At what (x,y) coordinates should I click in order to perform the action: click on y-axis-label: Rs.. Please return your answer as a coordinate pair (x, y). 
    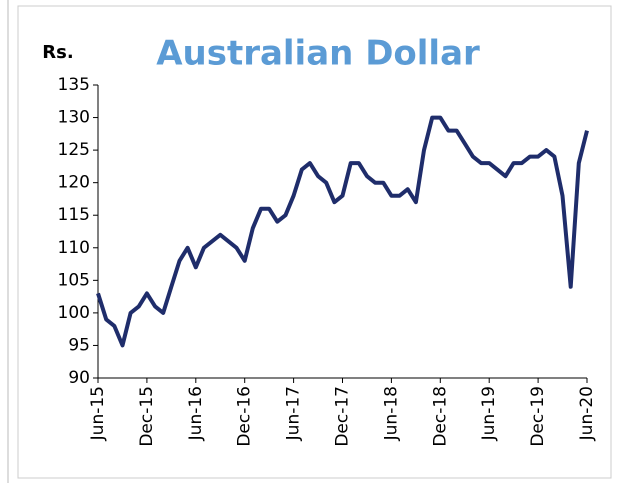
    Looking at the image, I should click on (57, 52).